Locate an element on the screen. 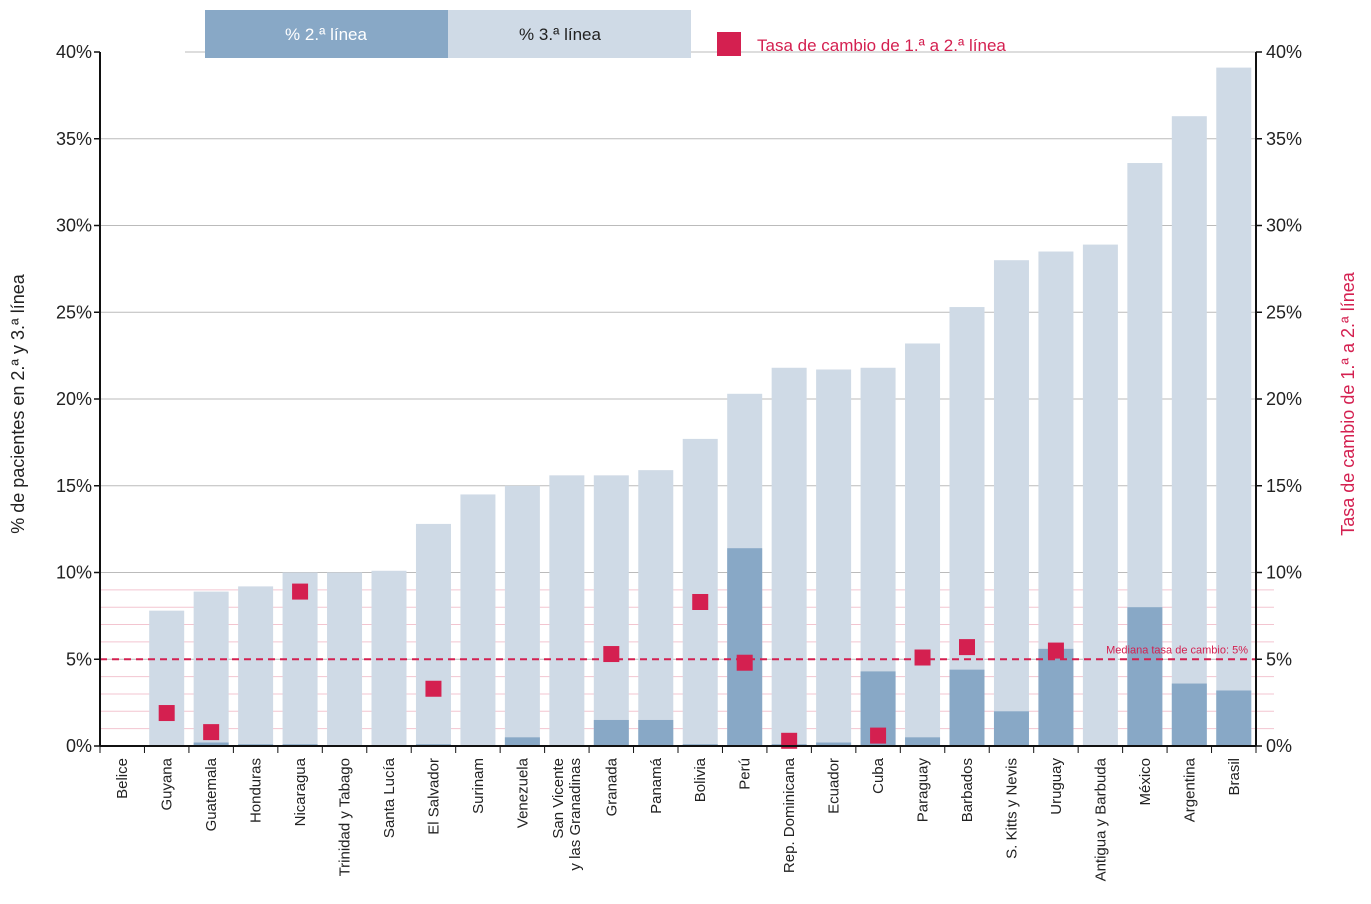  y-tick-label-left: 15% is located at coordinates (74, 486).